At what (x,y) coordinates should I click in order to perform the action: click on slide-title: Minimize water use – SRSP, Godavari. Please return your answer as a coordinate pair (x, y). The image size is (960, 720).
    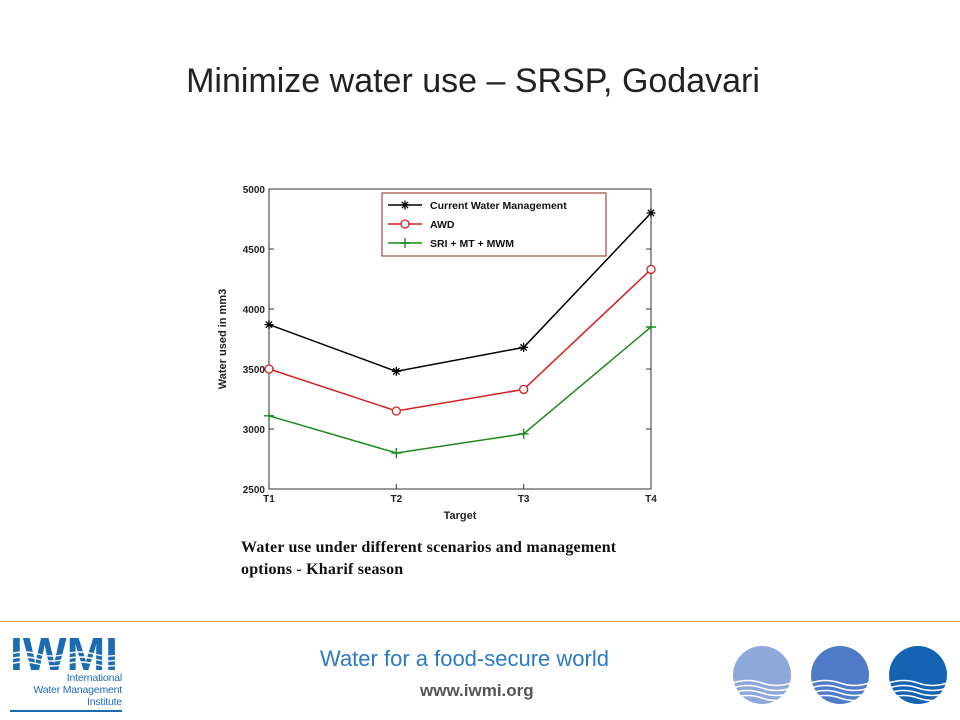
    Looking at the image, I should click on (473, 81).